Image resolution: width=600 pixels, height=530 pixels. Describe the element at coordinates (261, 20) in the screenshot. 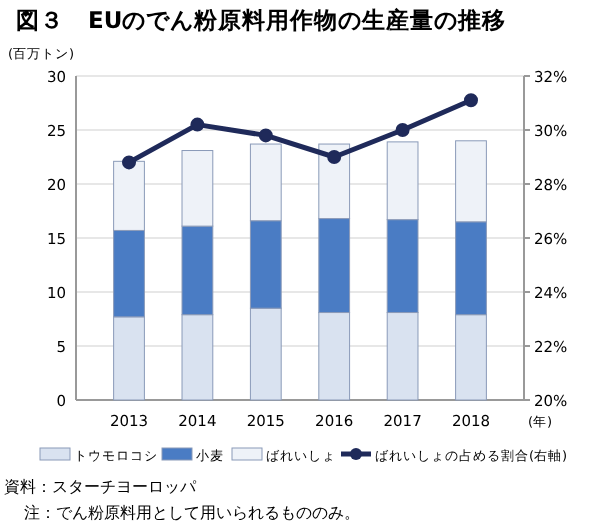

I see `chart-title: 図３ EUのでん粉原料用作物の生産量の推移` at that location.